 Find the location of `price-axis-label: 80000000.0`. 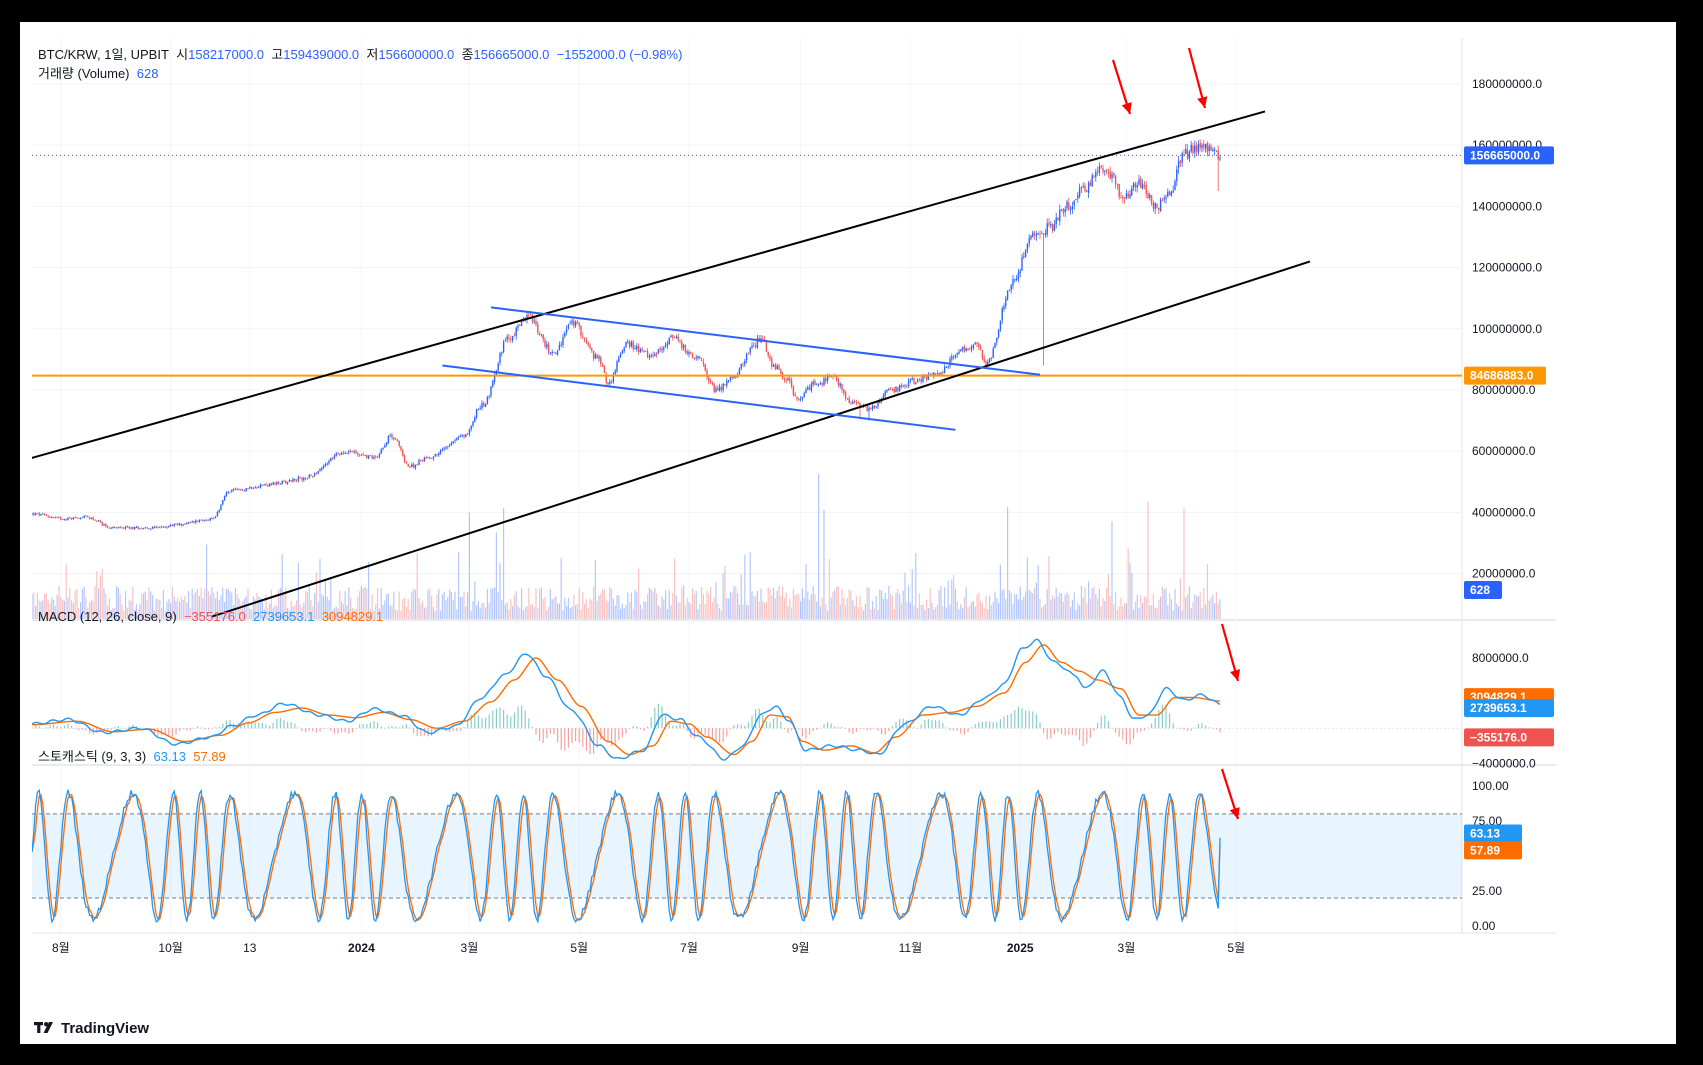

price-axis-label: 80000000.0 is located at coordinates (1504, 390).